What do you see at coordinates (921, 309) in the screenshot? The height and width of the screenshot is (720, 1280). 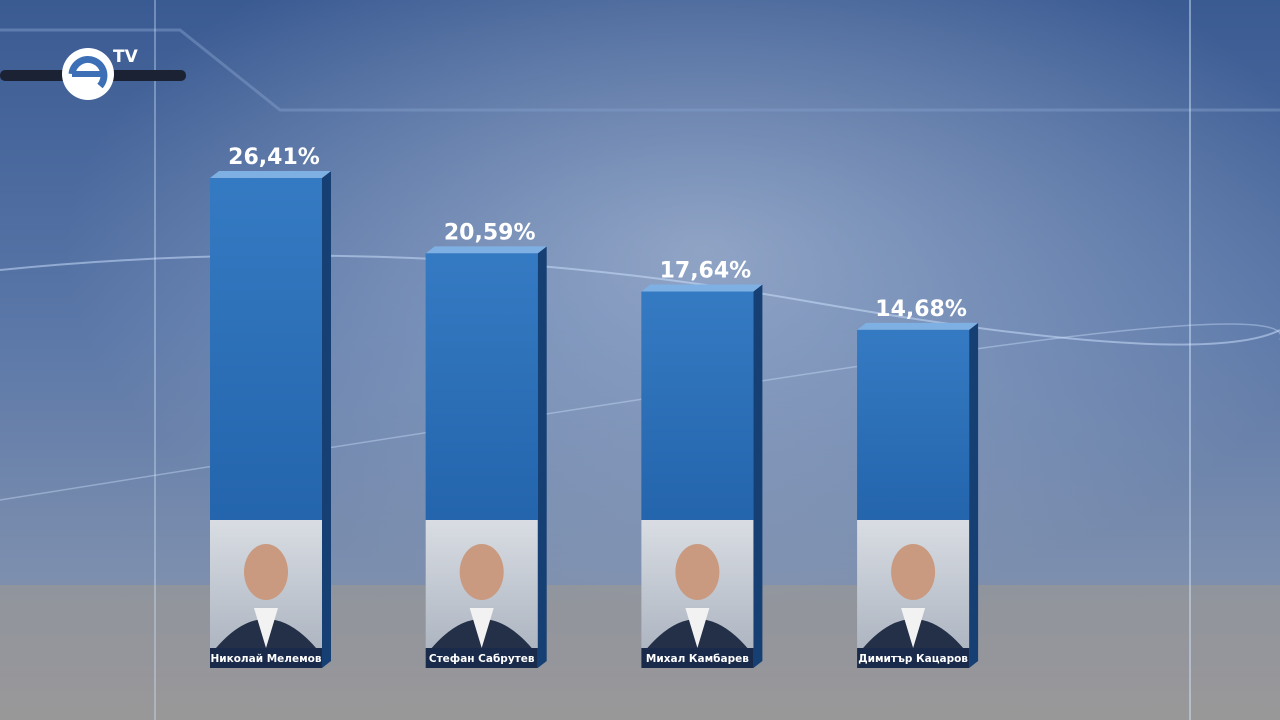 I see `value-label: 14,68%` at bounding box center [921, 309].